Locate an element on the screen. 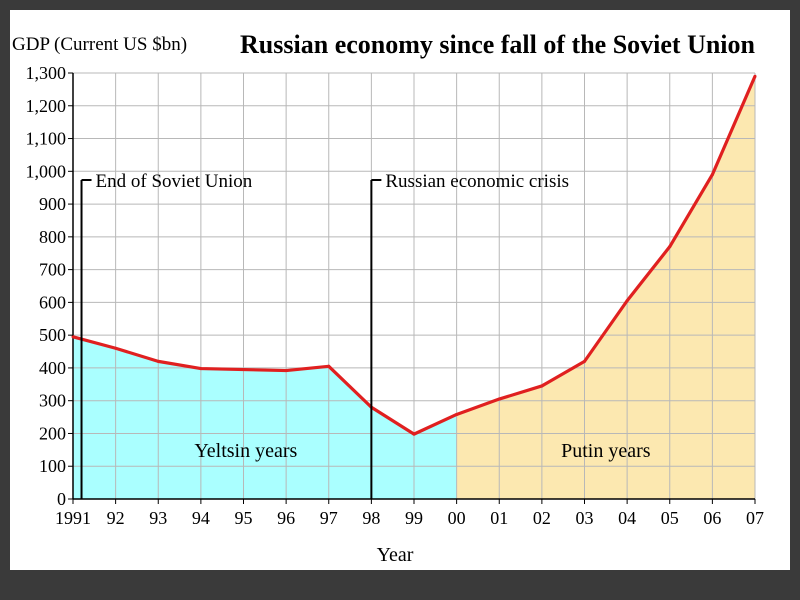 Image resolution: width=800 pixels, height=600 pixels. x-tick-label-5: 96 is located at coordinates (286, 518).